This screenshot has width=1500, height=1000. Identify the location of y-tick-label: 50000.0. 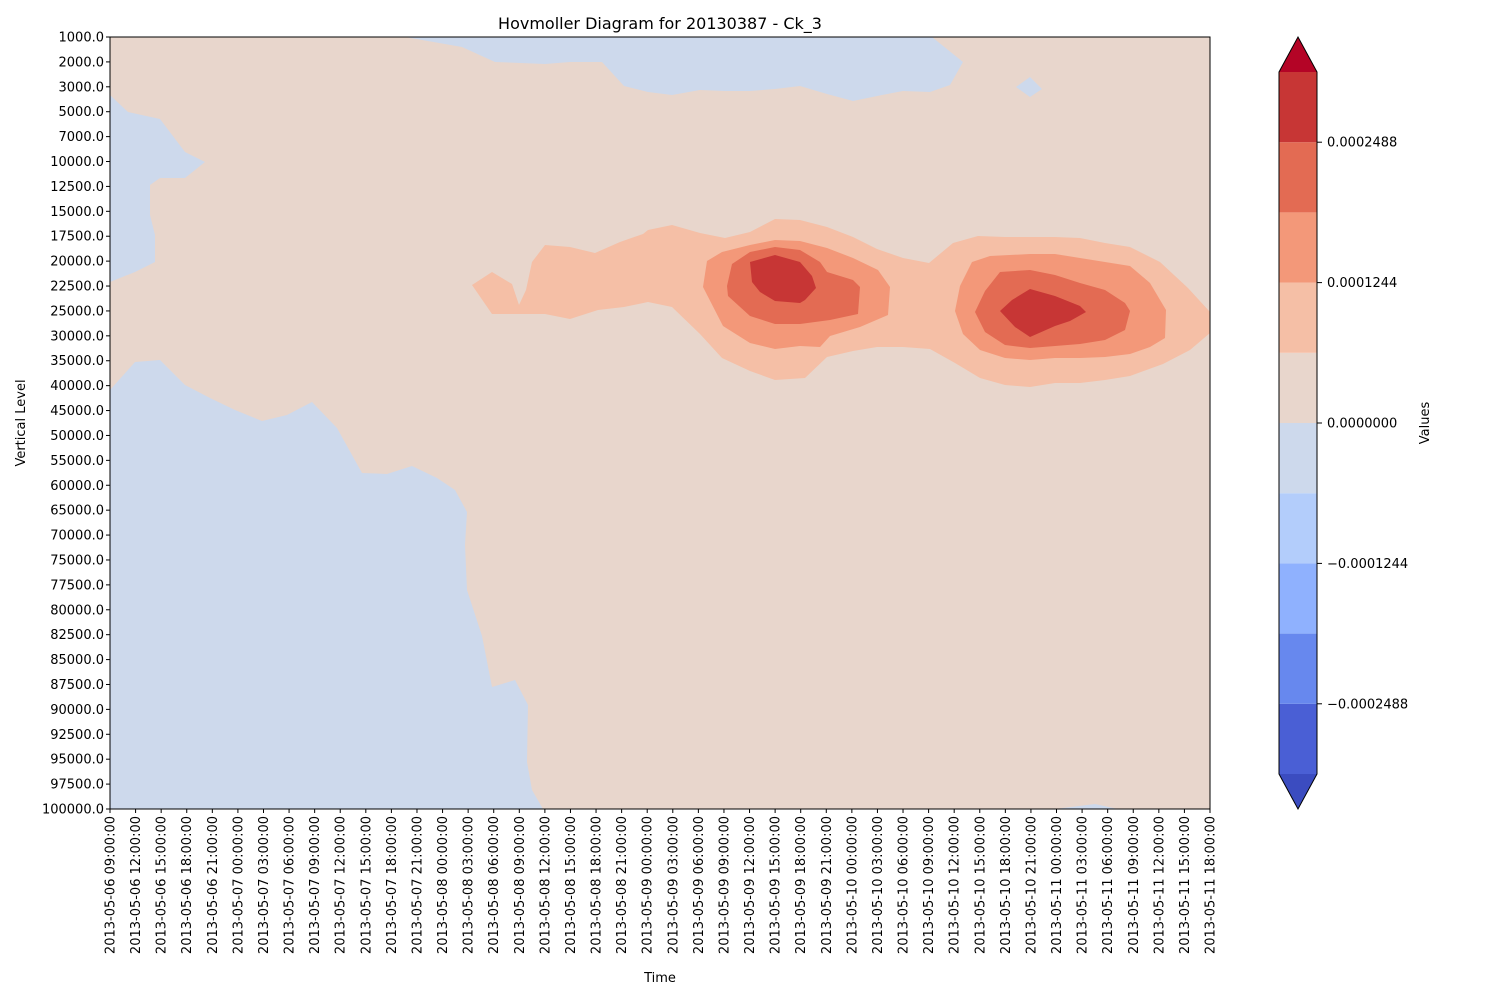
(77, 436).